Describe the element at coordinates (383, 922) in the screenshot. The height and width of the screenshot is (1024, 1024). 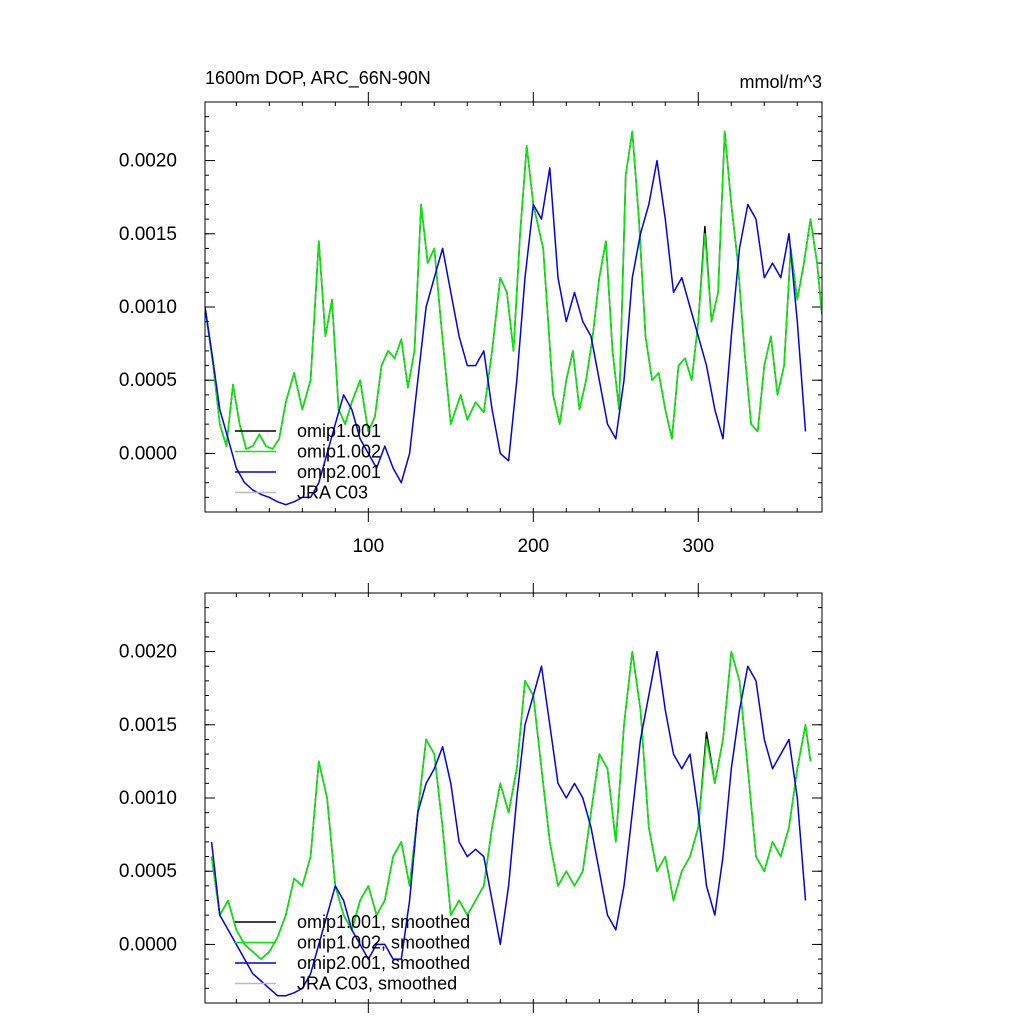
I see `legend-label: omip1.001, smoothed` at that location.